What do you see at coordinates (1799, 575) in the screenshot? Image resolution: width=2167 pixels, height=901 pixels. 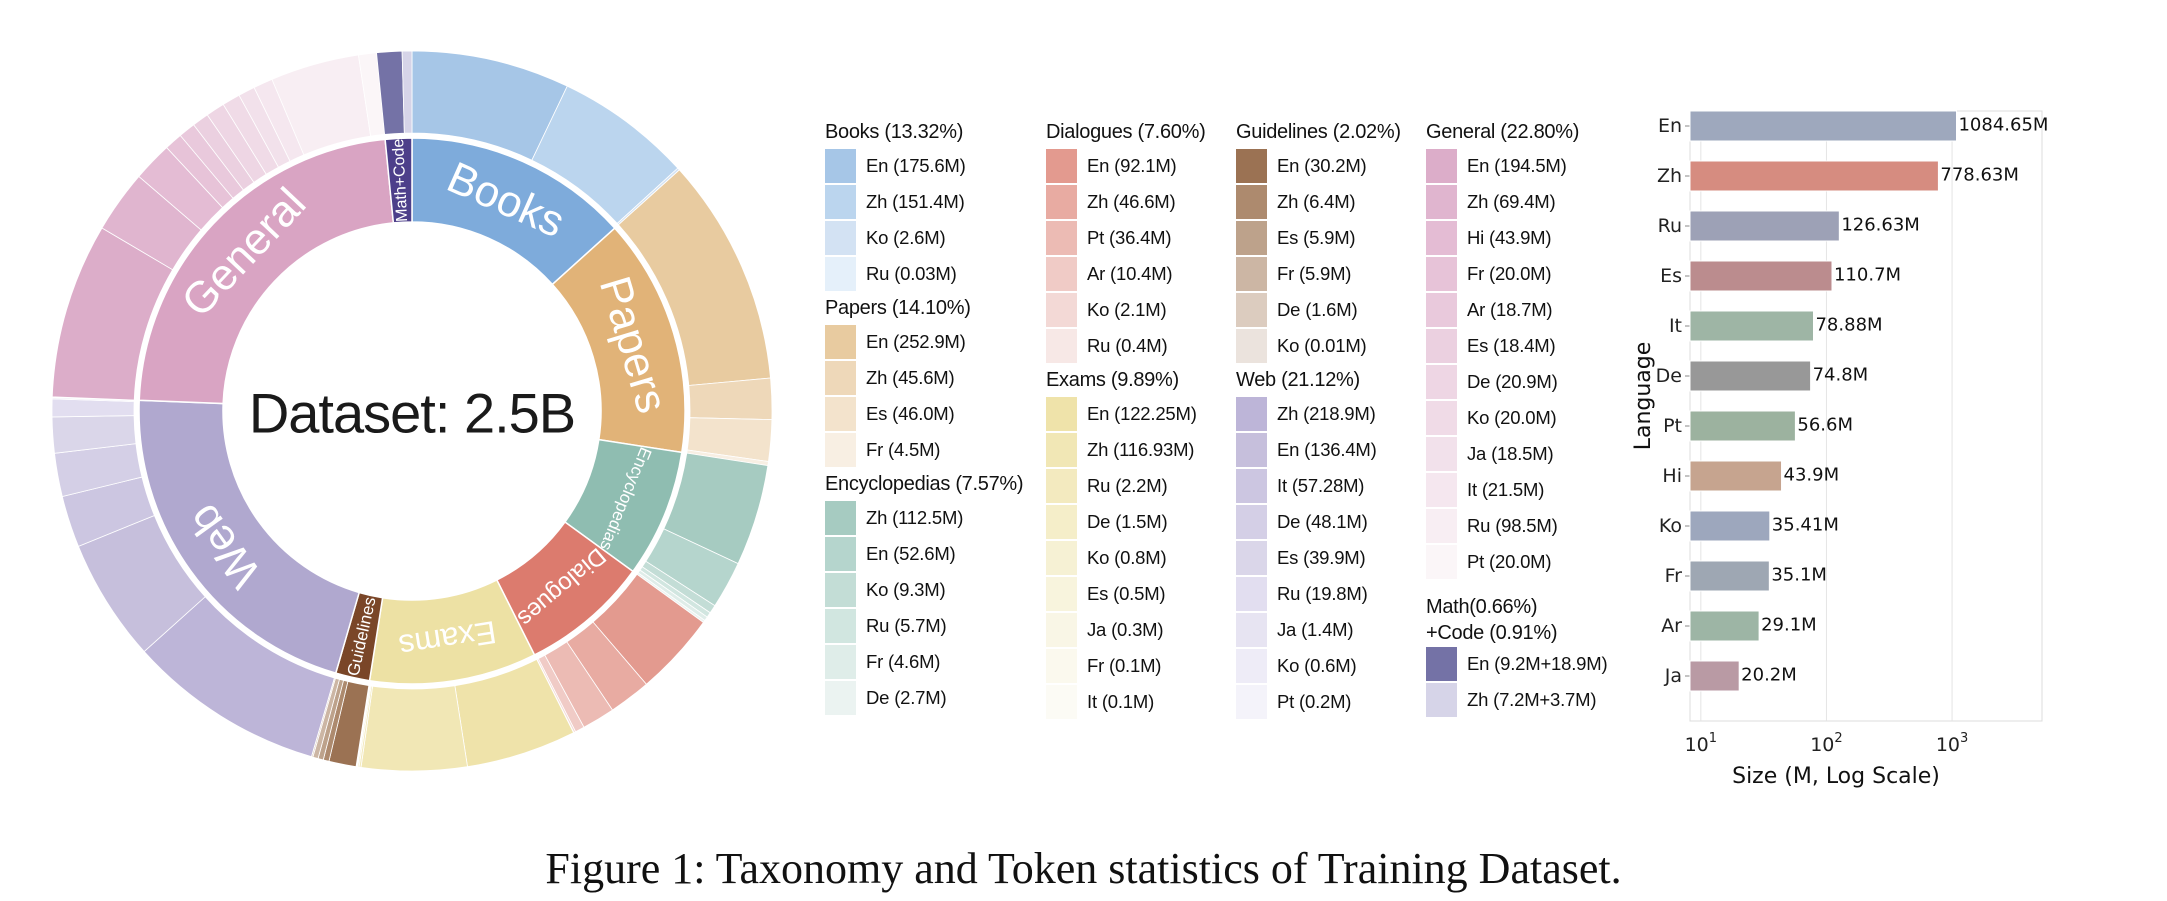 I see `data-label: 35.1M` at bounding box center [1799, 575].